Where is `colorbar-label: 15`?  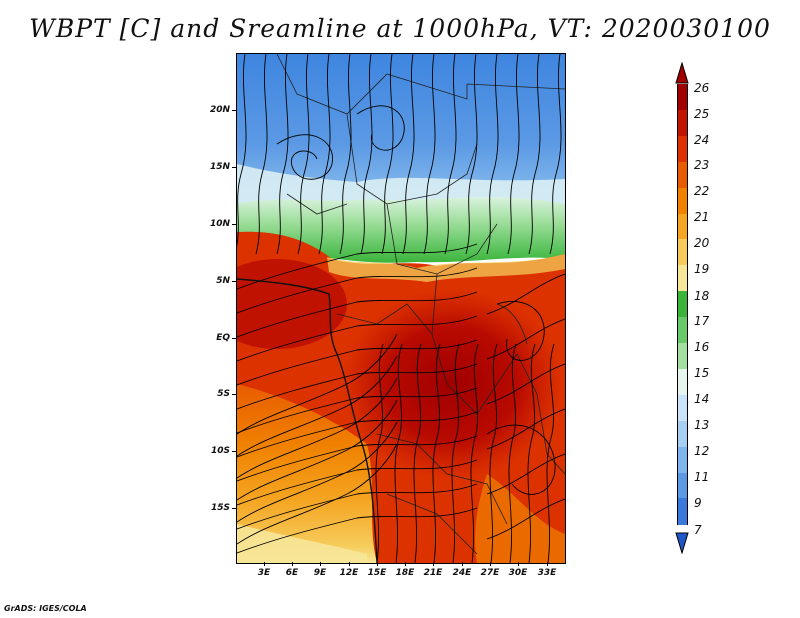
colorbar-label: 15 is located at coordinates (702, 373).